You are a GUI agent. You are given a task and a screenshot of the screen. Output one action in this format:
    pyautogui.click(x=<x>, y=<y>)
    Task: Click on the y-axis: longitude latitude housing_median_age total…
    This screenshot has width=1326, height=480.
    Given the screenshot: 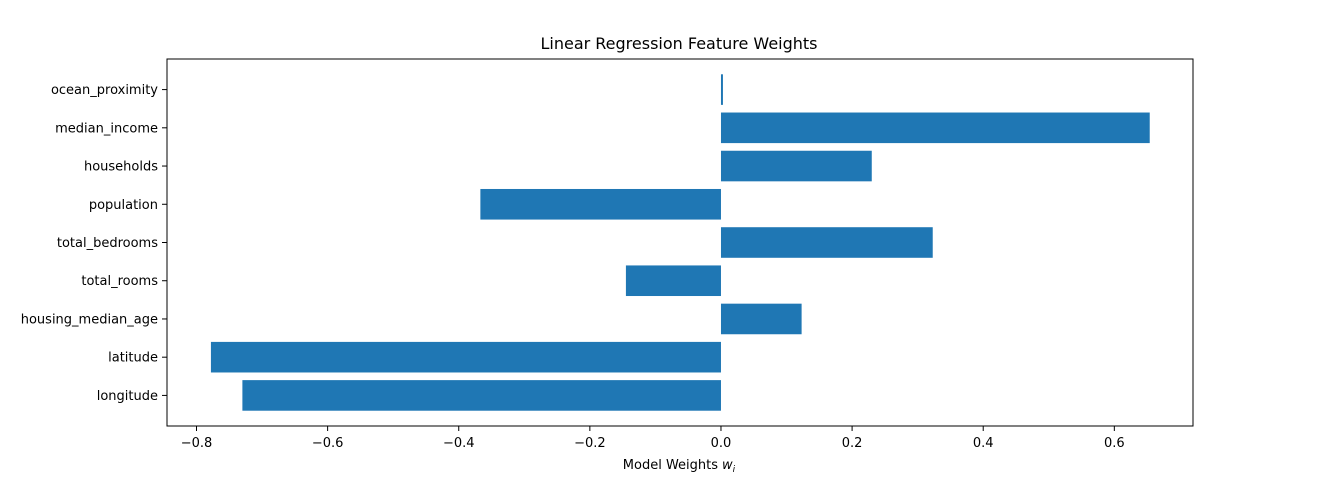 What is the action you would take?
    pyautogui.click(x=94, y=243)
    